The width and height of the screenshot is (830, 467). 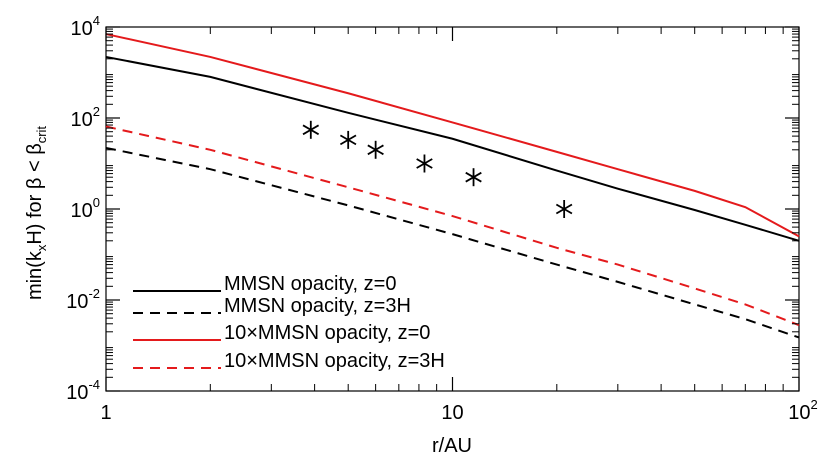 I want to click on y-tick-label-2: 10⁻², so click(x=83, y=299).